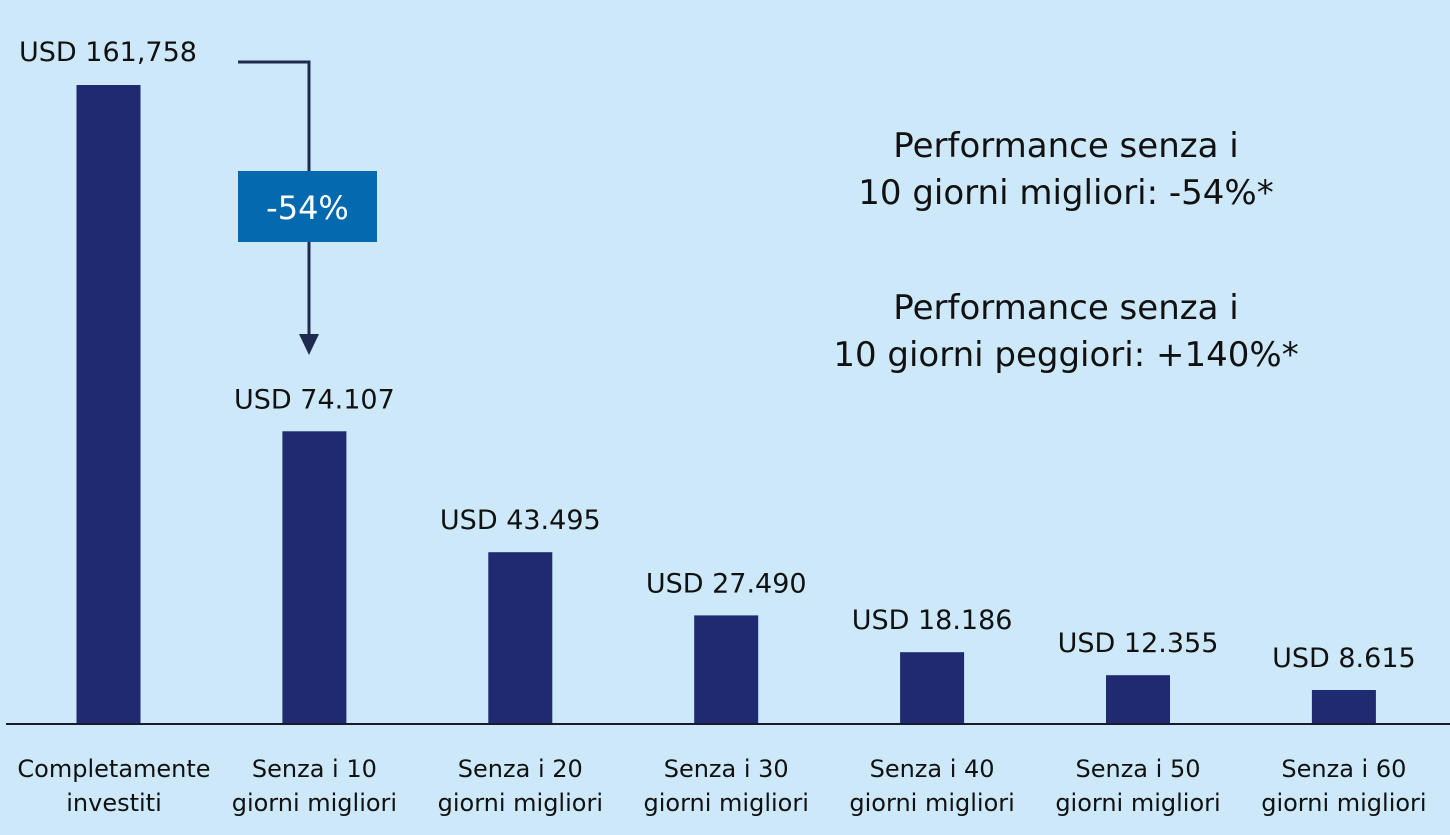 Image resolution: width=1450 pixels, height=835 pixels. What do you see at coordinates (1138, 643) in the screenshot?
I see `value-label-6: USD 12.355` at bounding box center [1138, 643].